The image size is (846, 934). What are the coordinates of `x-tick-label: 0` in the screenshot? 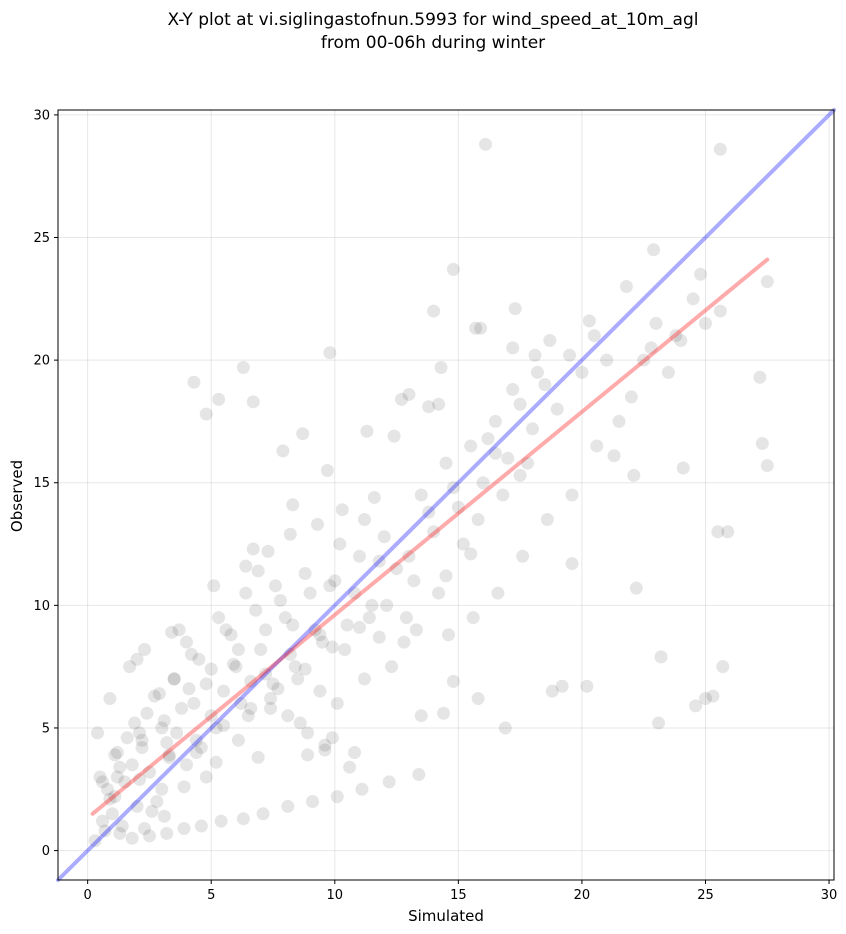 It's located at (88, 895).